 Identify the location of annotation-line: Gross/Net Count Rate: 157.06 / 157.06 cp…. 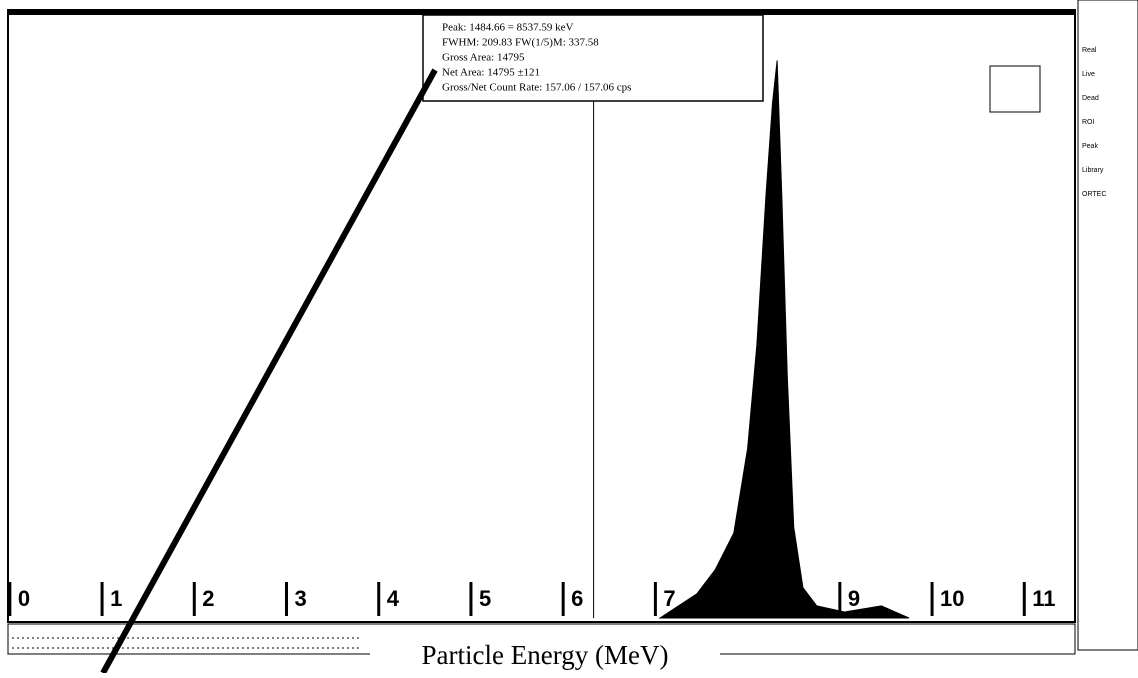
(536, 88).